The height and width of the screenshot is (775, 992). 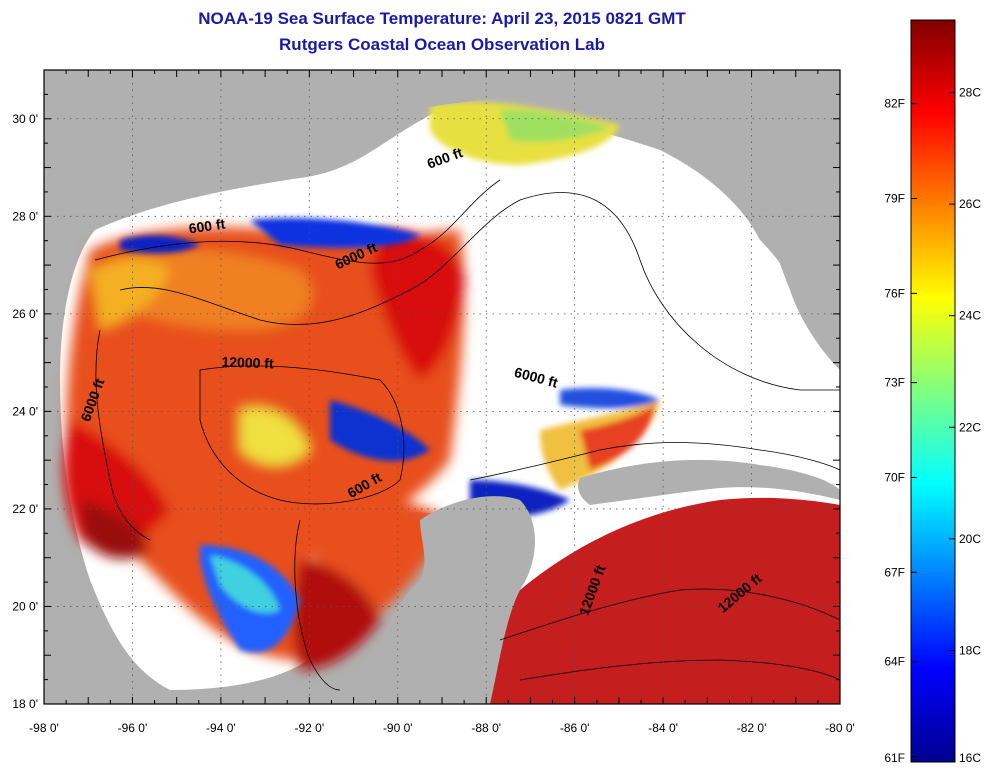 What do you see at coordinates (82, 387) in the screenshot?
I see `mexico-land` at bounding box center [82, 387].